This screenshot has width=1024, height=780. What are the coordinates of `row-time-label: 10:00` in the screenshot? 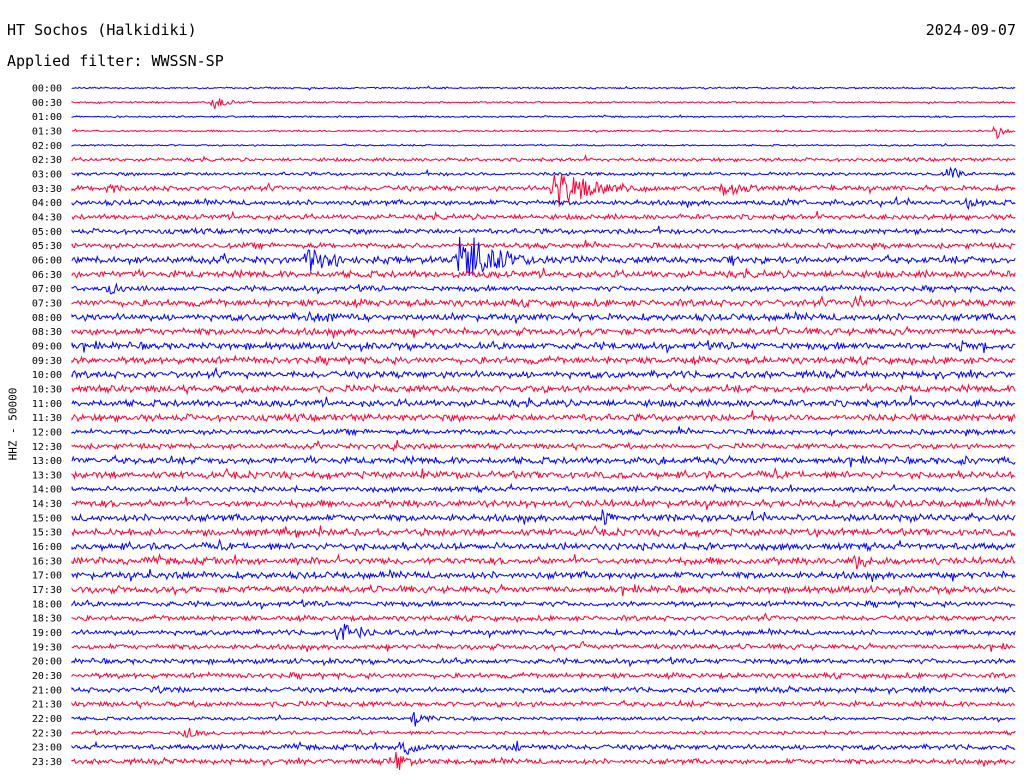 It's located at (47, 375).